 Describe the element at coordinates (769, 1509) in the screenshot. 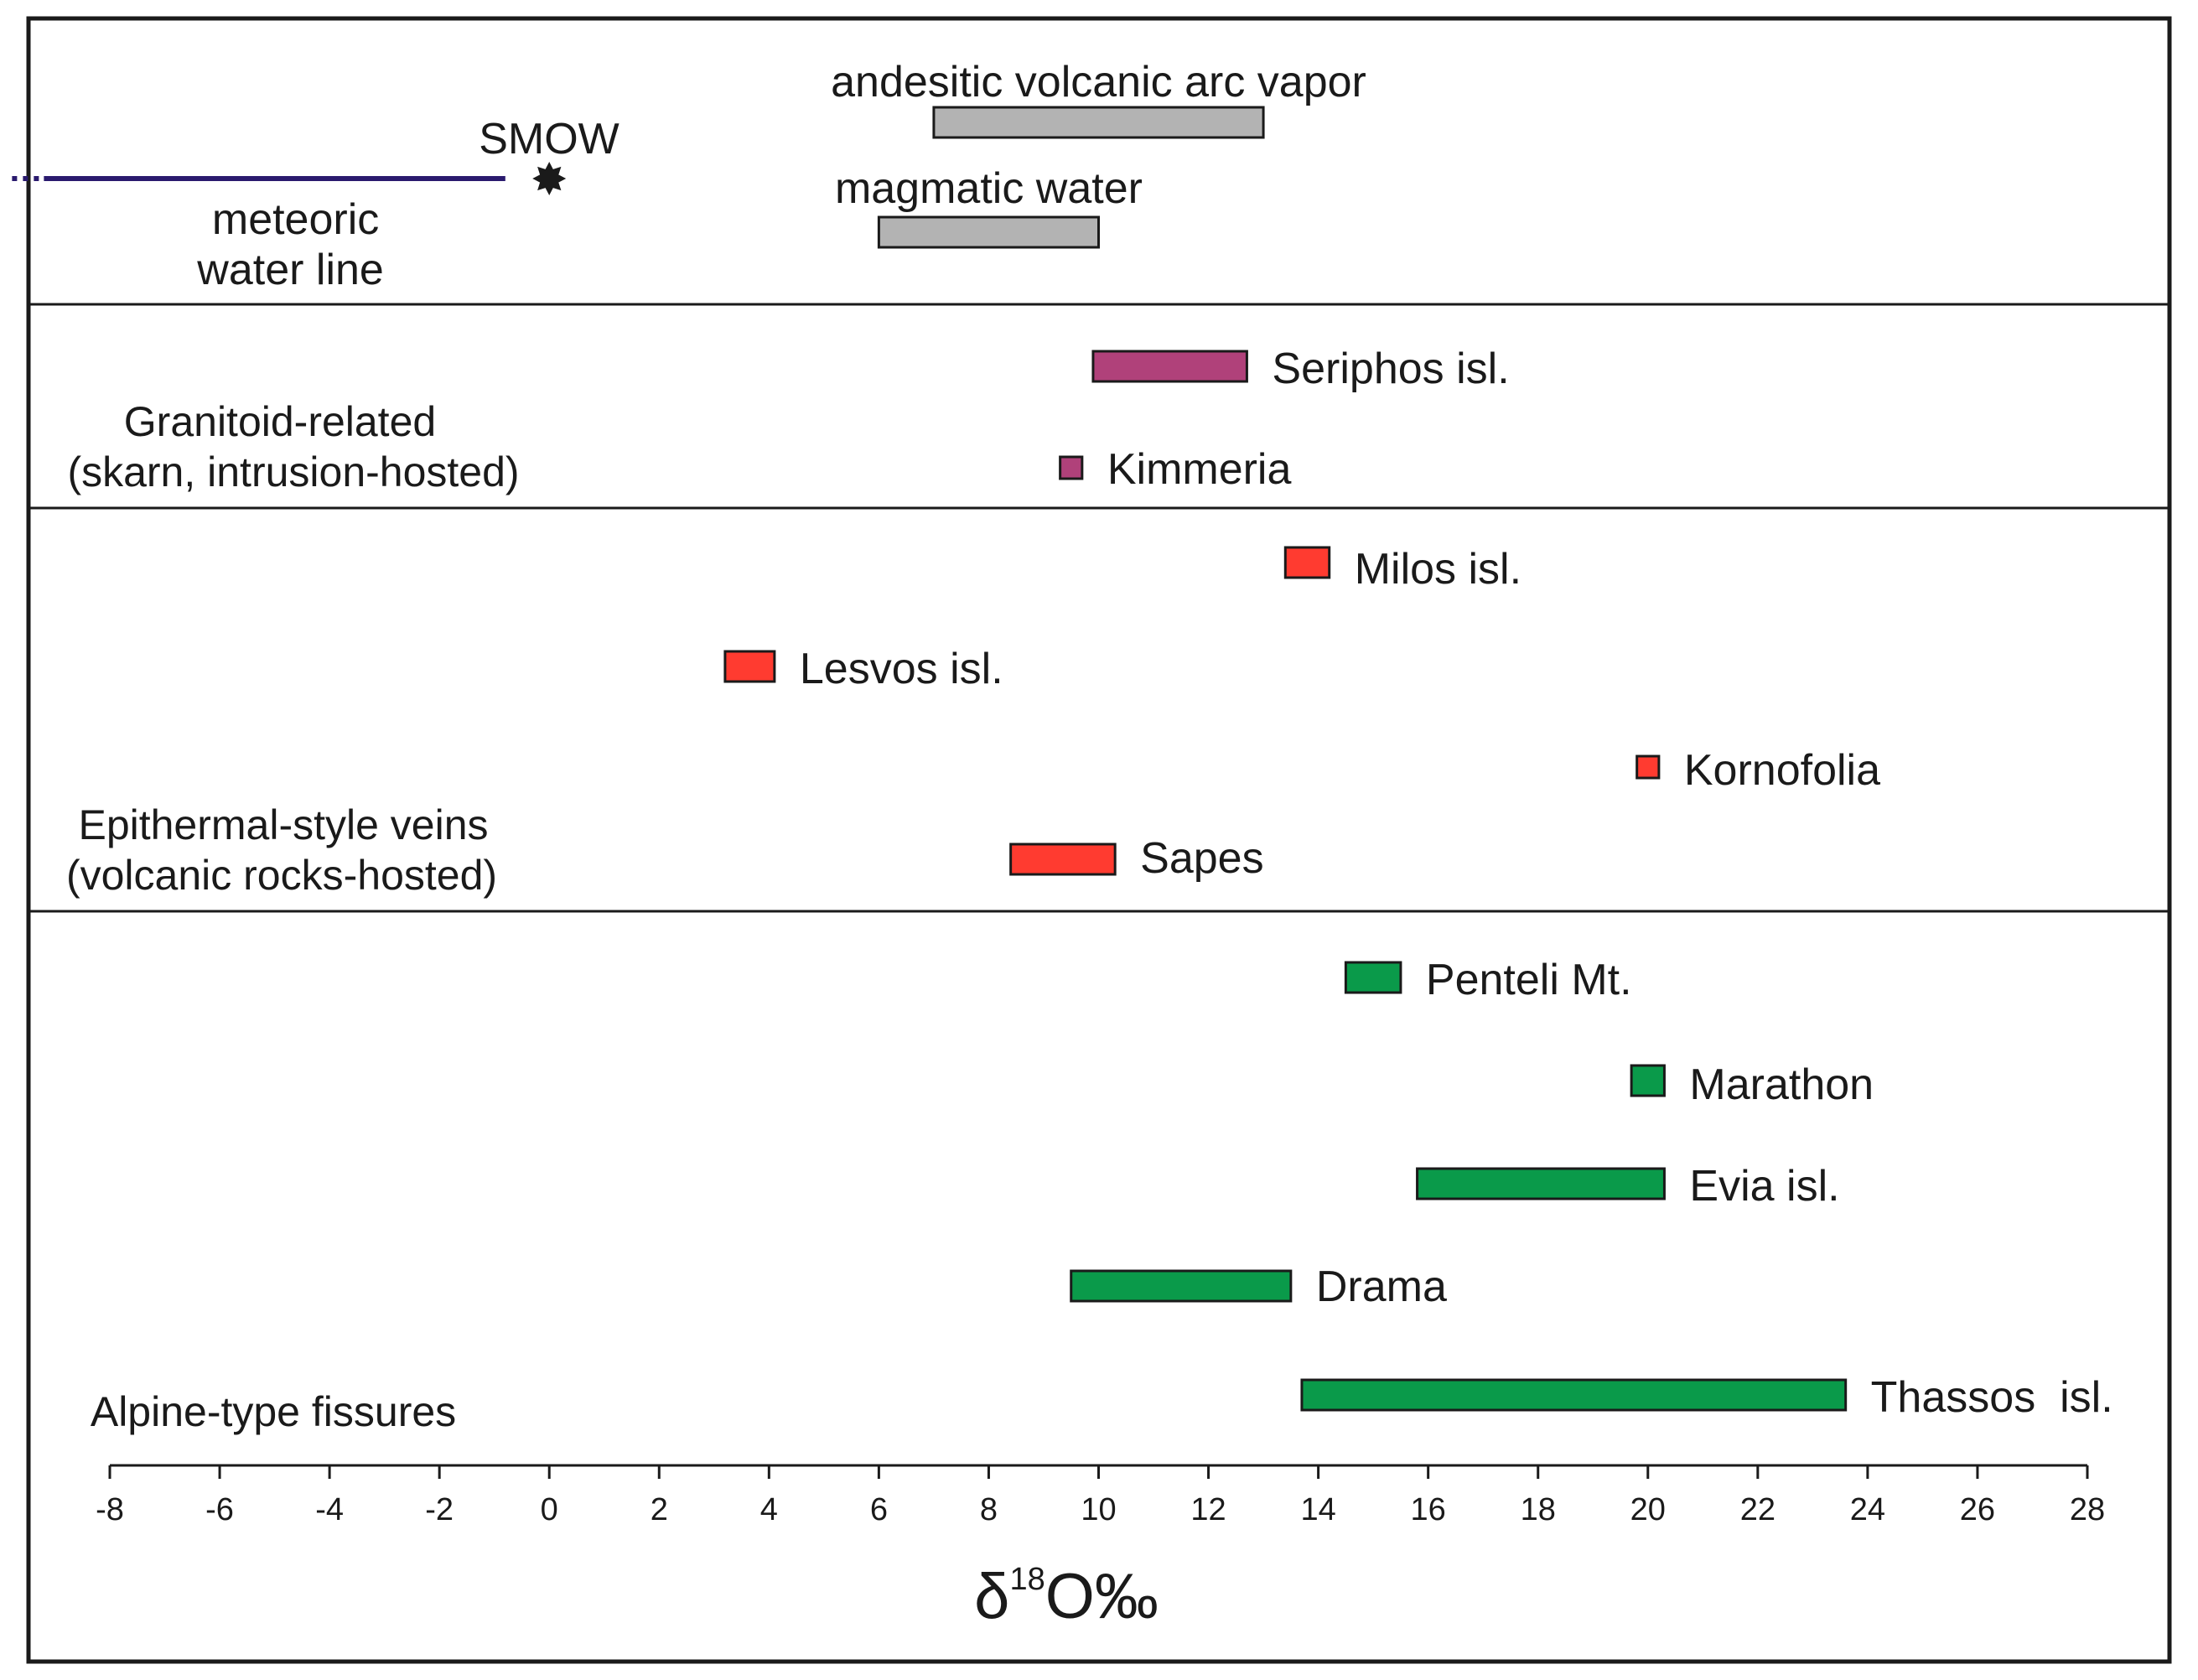

I see `x-tick-label: 4` at that location.